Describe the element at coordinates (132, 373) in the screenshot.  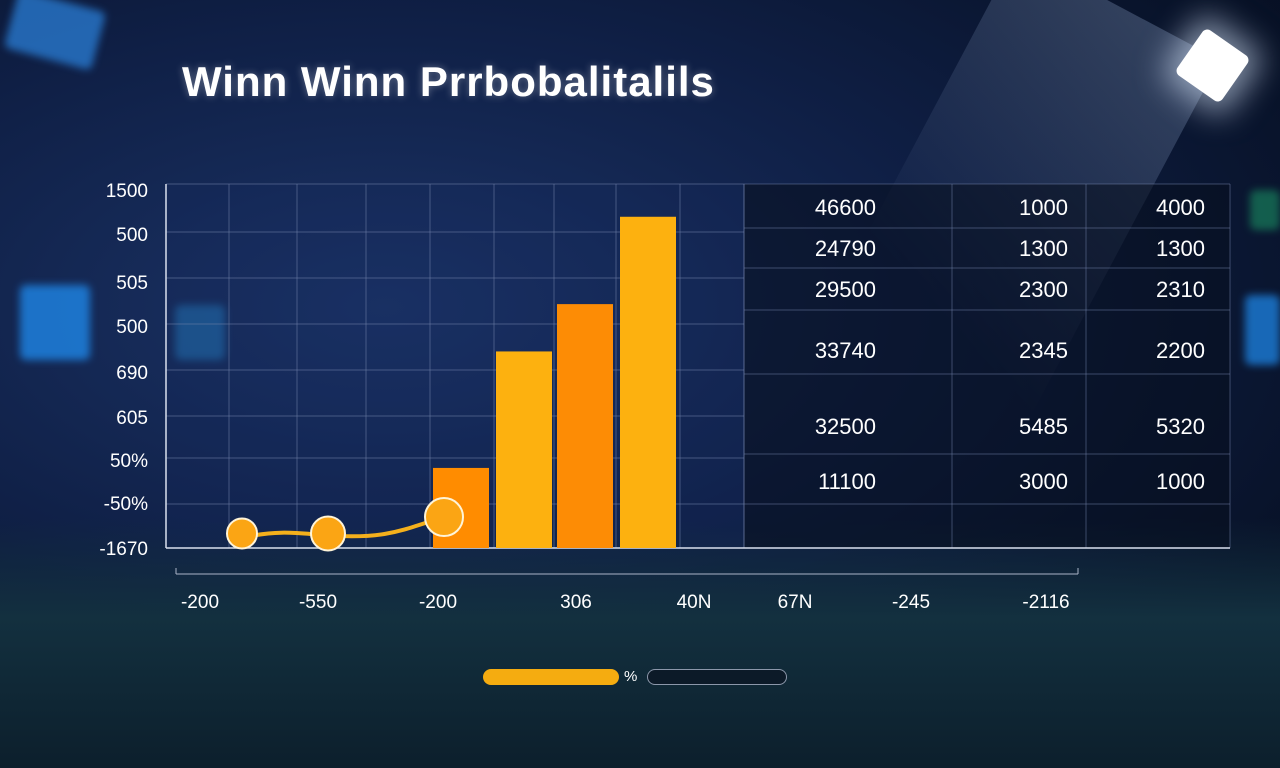
I see `y-tick-label: 690` at that location.